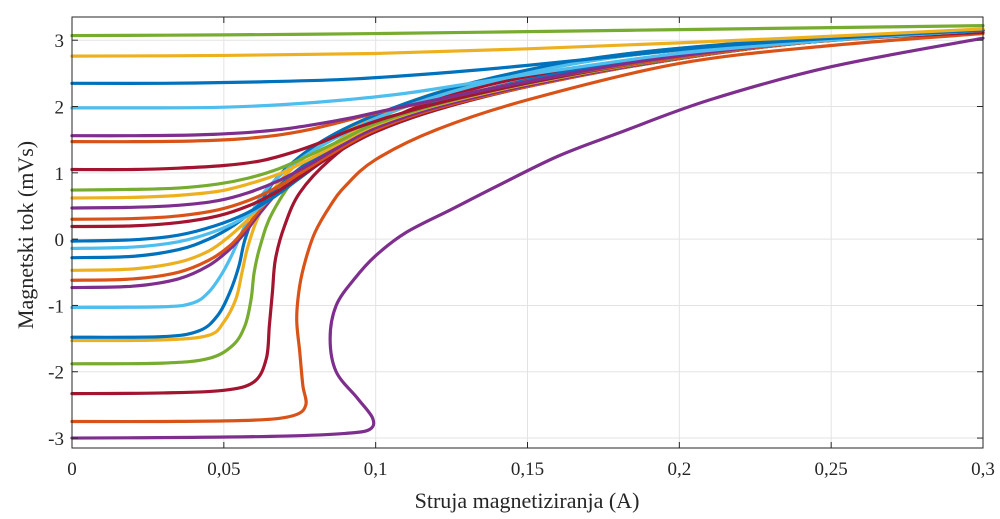  Describe the element at coordinates (60, 41) in the screenshot. I see `y-tick-label: 3` at that location.